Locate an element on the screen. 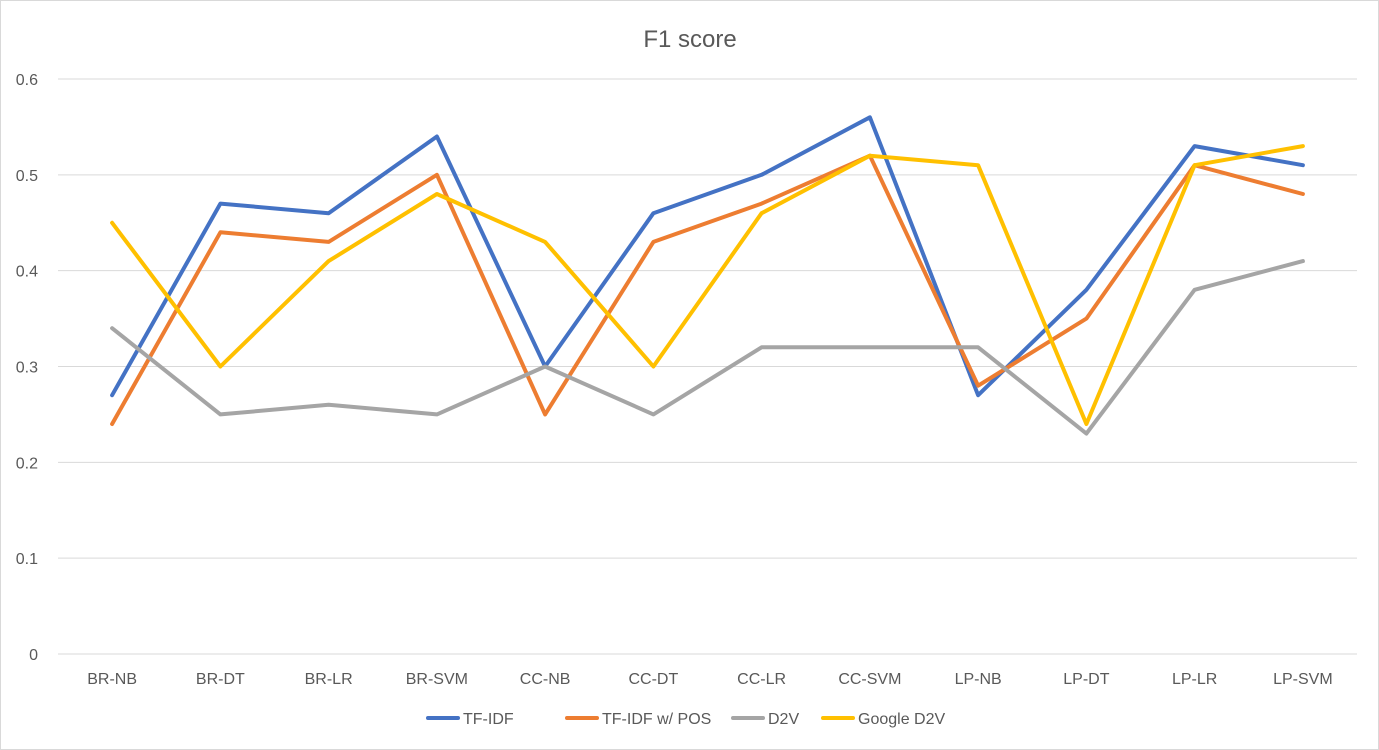 The width and height of the screenshot is (1379, 750). chart-title: F1 score is located at coordinates (689, 39).